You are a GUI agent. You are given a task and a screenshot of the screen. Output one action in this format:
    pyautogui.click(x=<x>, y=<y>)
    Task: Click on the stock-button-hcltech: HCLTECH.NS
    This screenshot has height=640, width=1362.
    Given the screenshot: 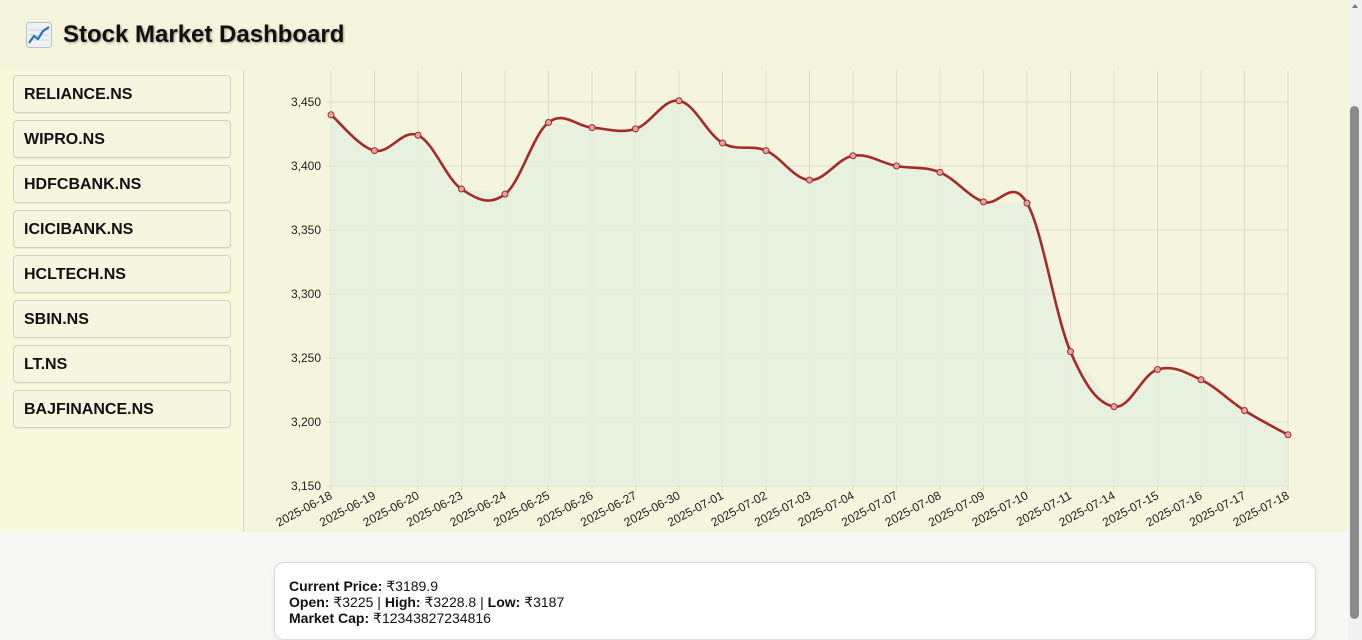 What is the action you would take?
    pyautogui.click(x=122, y=274)
    